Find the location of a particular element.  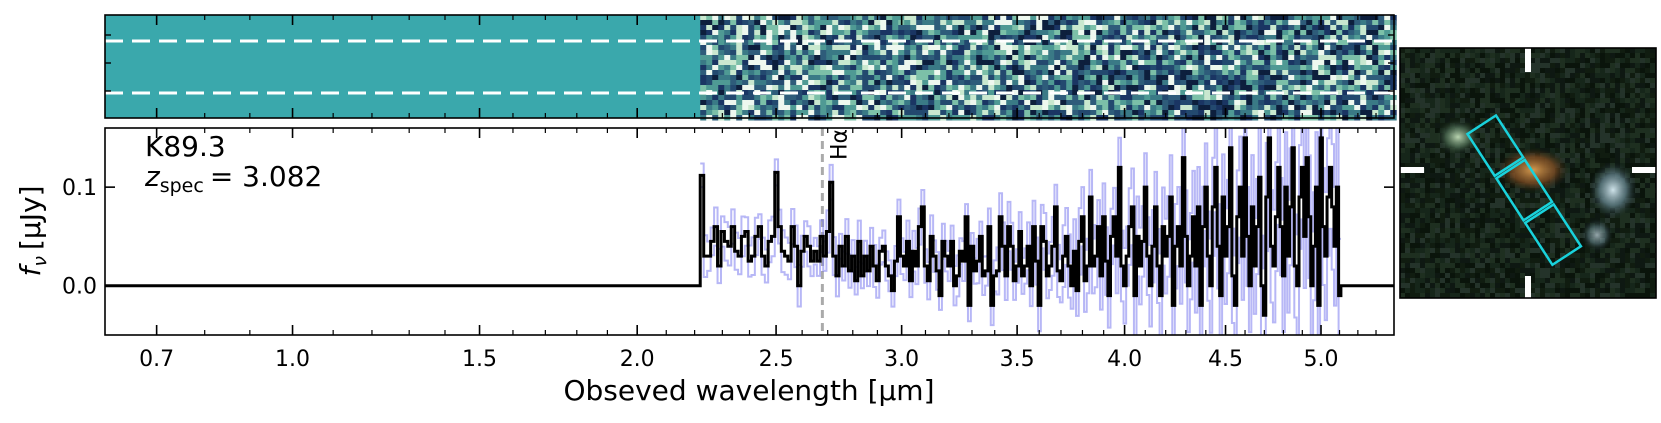

x-tick-label: 2.5 is located at coordinates (776, 359).